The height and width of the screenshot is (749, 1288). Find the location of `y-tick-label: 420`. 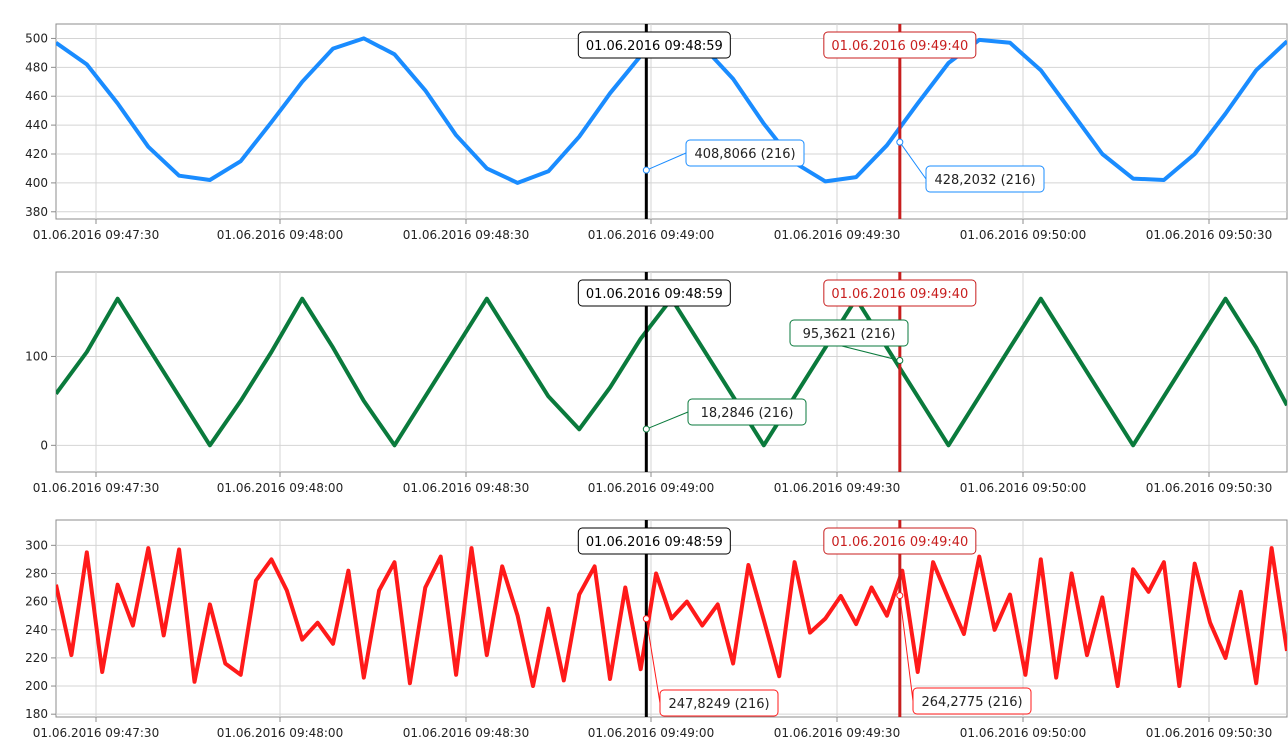

y-tick-label: 420 is located at coordinates (36, 154).